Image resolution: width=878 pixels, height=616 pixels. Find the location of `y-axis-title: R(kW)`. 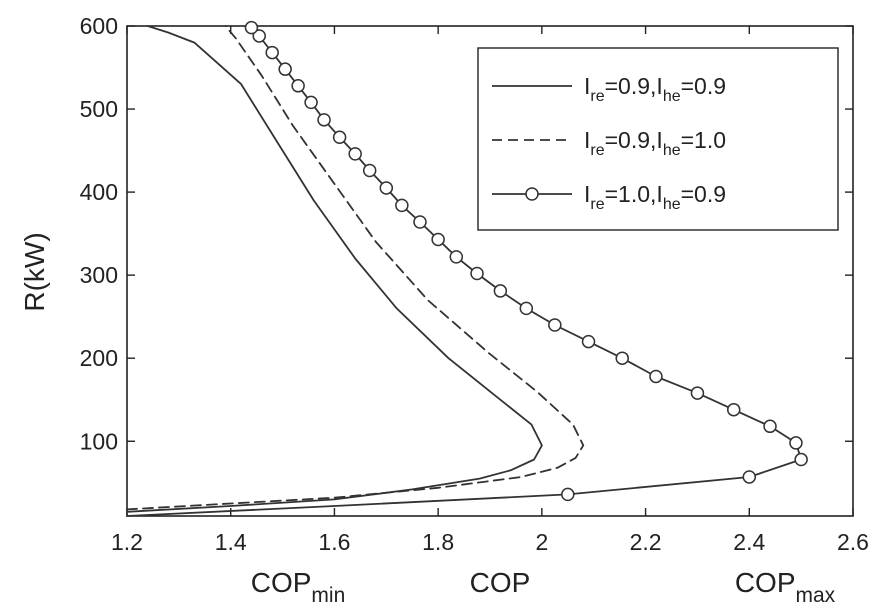

y-axis-title: R(kW) is located at coordinates (34, 271).